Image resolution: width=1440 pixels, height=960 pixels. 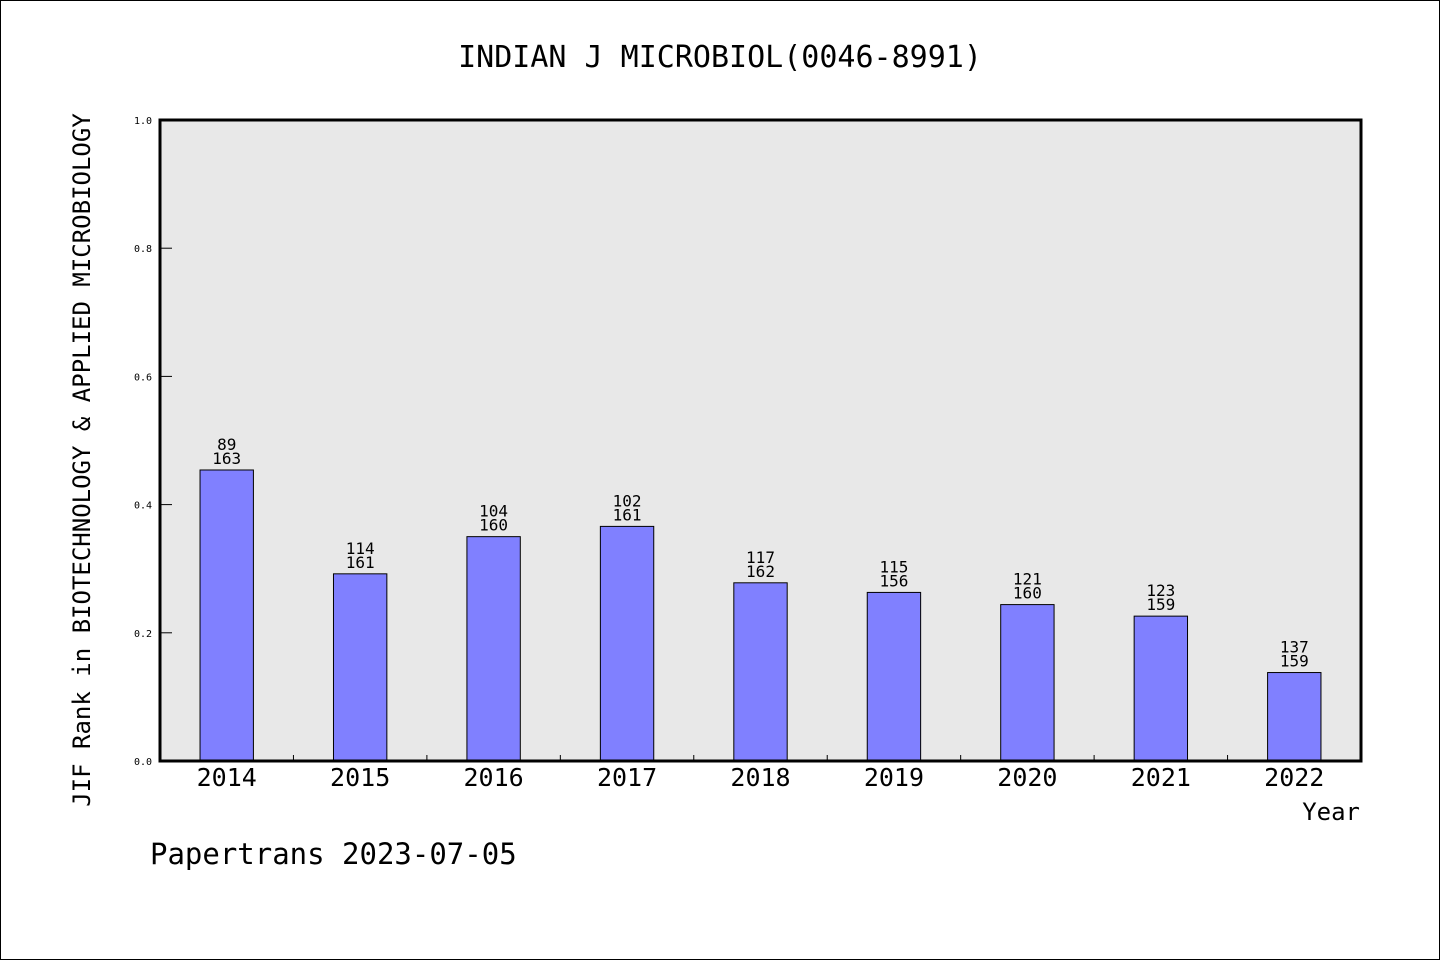 What do you see at coordinates (143, 249) in the screenshot?
I see `y-tick-label: 0.8` at bounding box center [143, 249].